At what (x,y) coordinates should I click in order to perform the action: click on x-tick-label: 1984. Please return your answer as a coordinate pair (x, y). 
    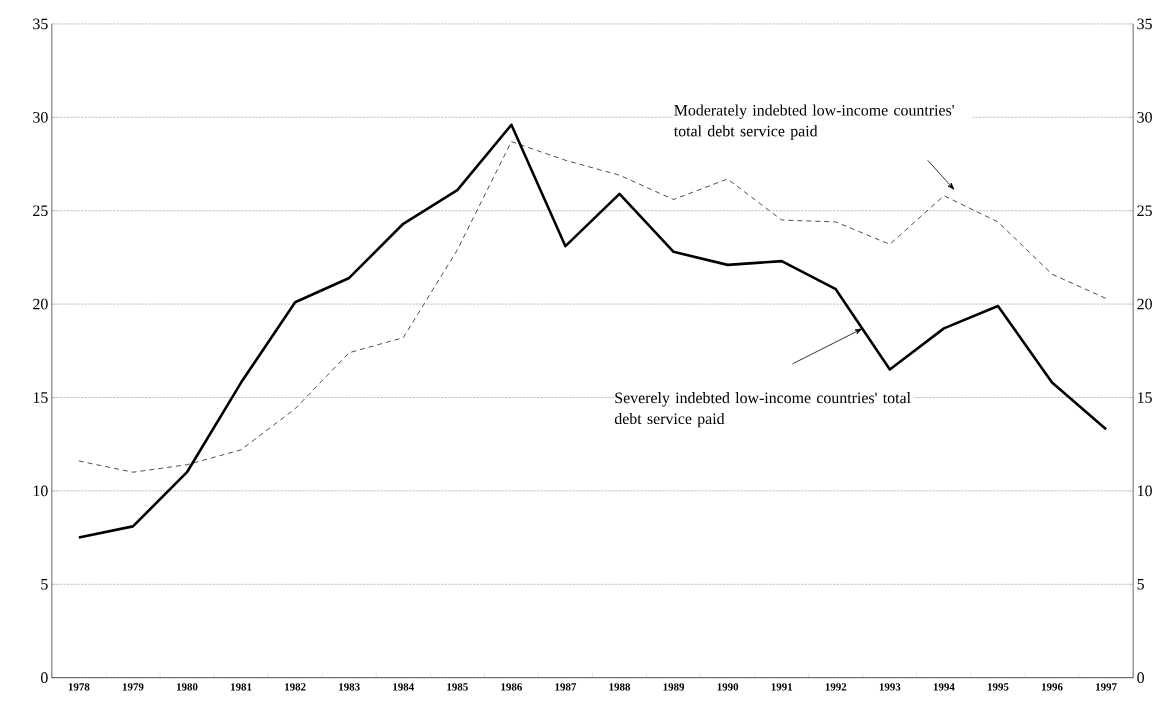
    Looking at the image, I should click on (403, 687).